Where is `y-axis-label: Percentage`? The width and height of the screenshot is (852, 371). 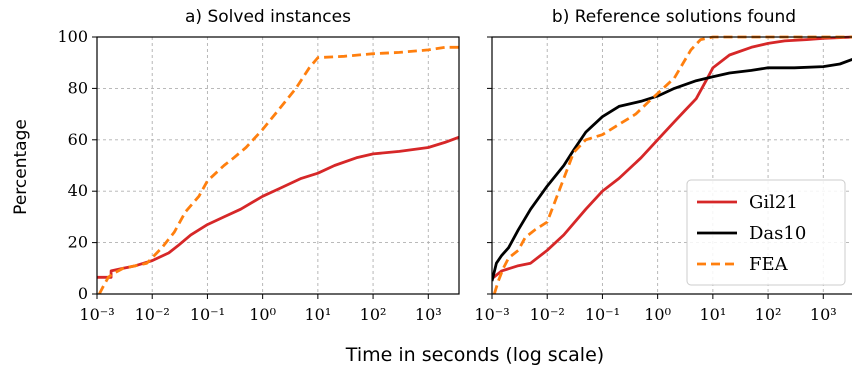
y-axis-label: Percentage is located at coordinates (21, 167).